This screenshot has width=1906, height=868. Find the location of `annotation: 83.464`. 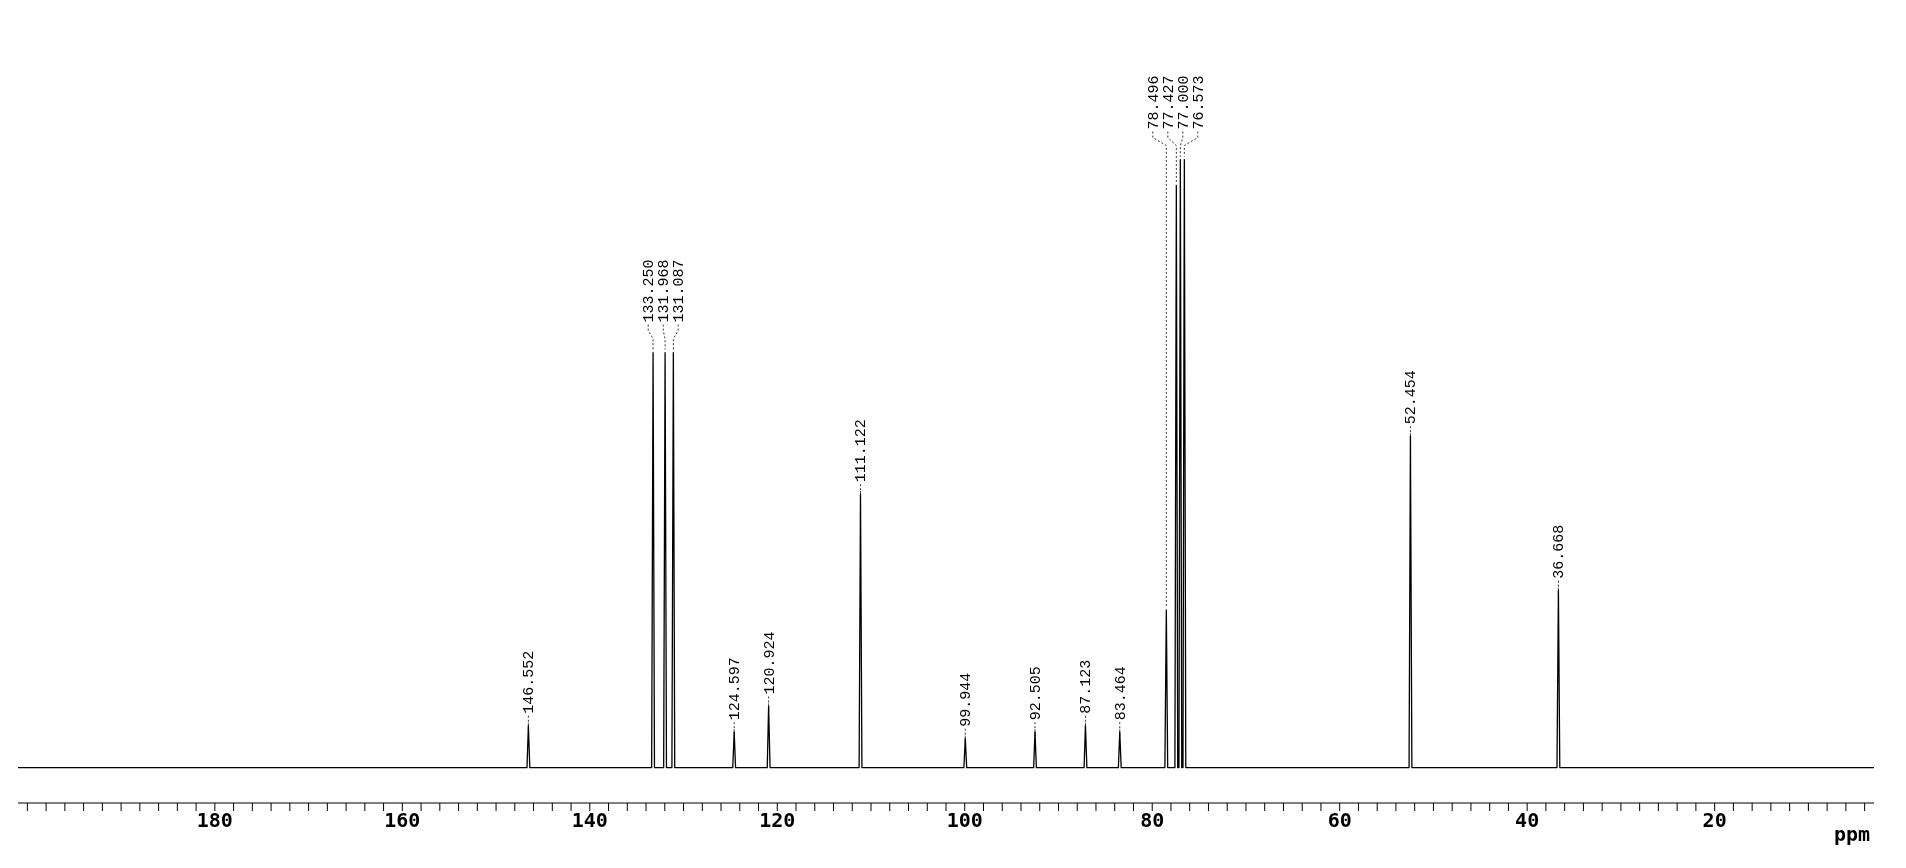

annotation: 83.464 is located at coordinates (1121, 693).